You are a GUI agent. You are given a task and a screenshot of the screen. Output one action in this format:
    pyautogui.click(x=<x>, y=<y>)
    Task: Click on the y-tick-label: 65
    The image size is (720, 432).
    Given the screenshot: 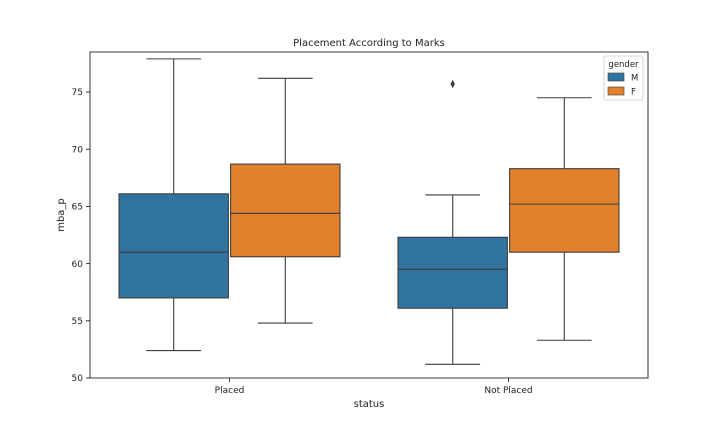 What is the action you would take?
    pyautogui.click(x=77, y=208)
    